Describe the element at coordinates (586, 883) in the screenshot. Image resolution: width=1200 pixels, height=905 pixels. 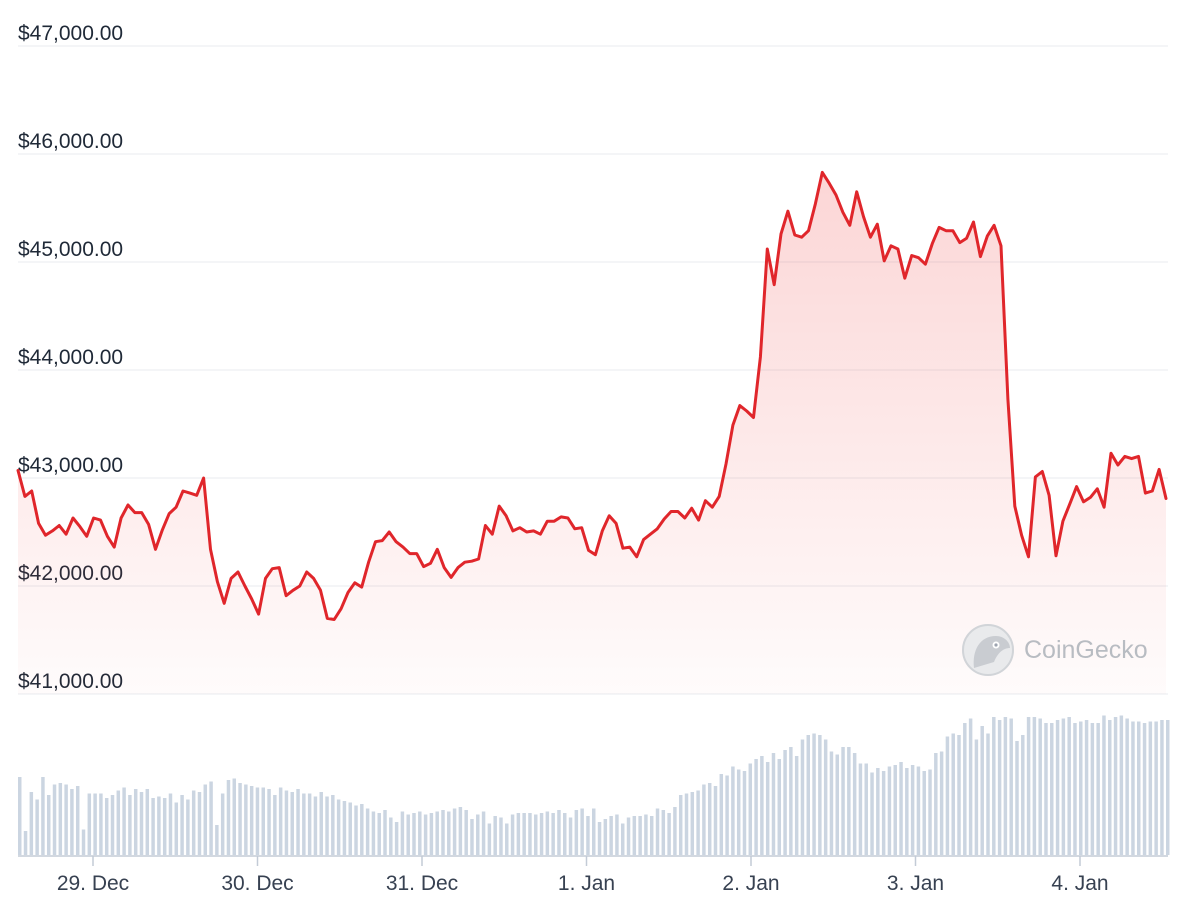
I see `x-tick-label: 1. Jan` at that location.